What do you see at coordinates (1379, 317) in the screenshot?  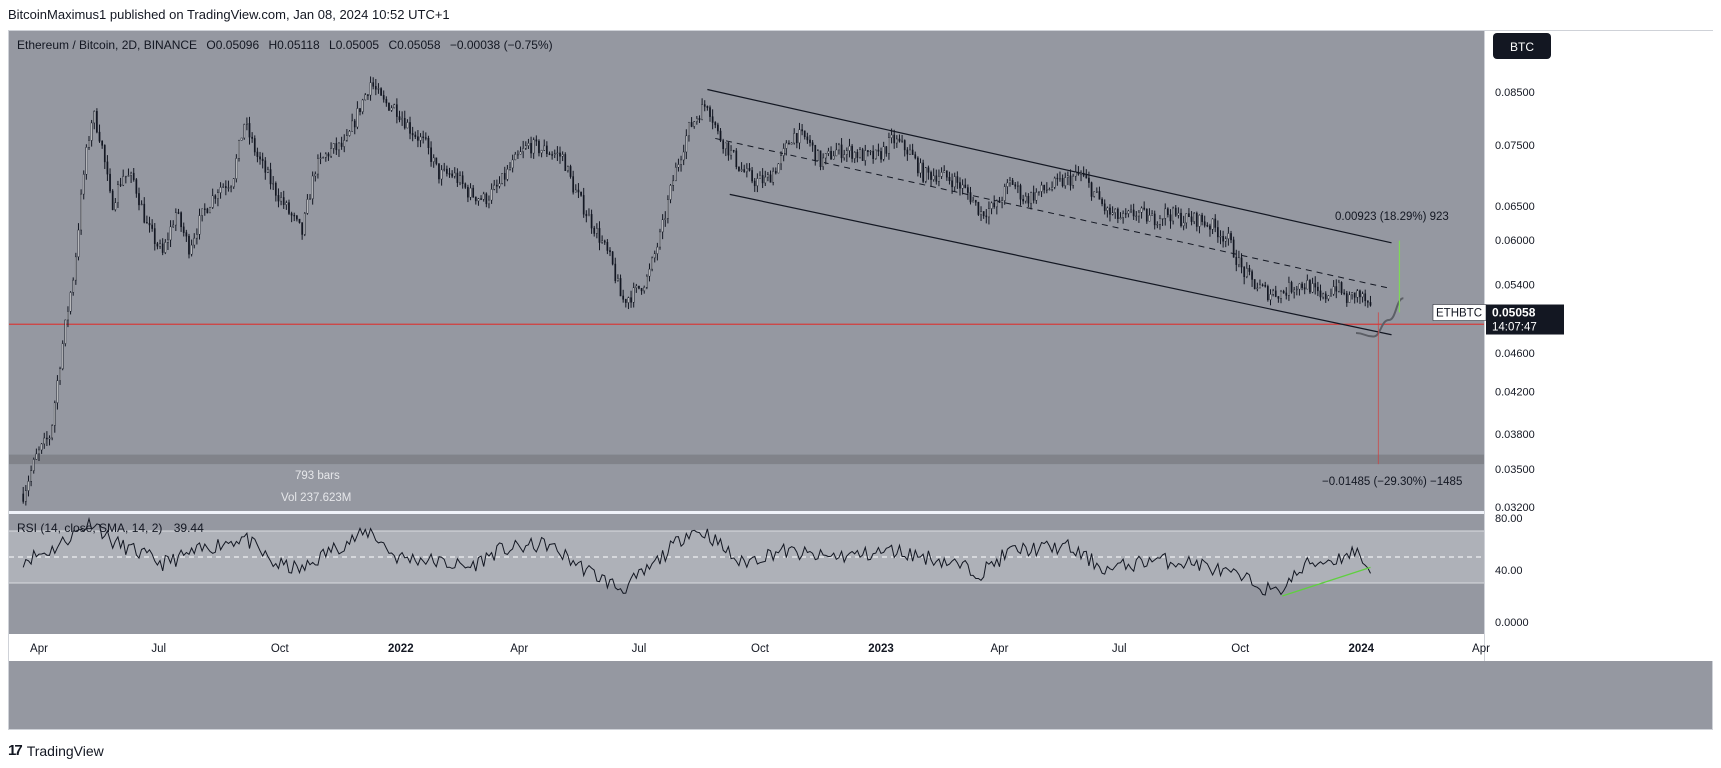 I see `projection-curve` at bounding box center [1379, 317].